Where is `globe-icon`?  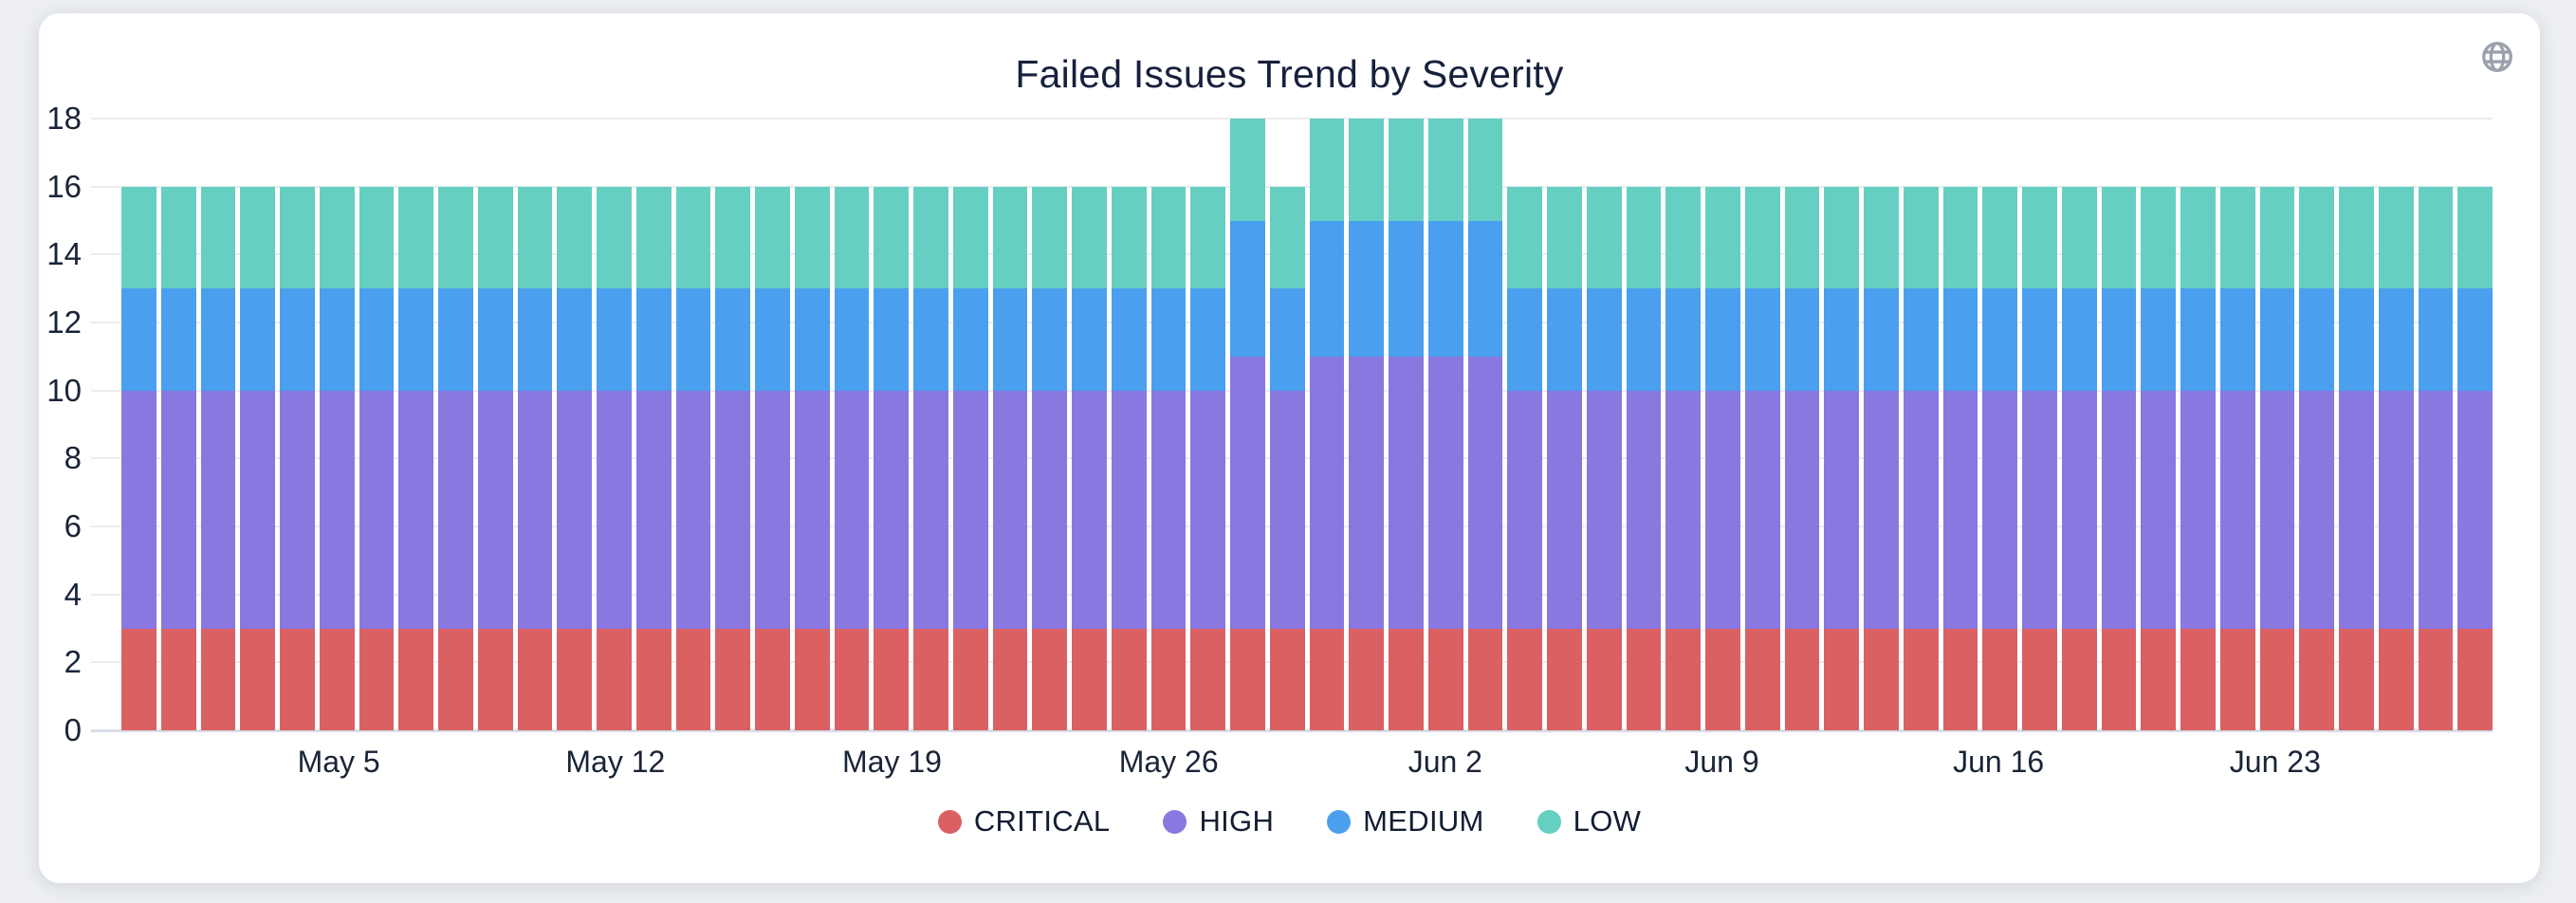 globe-icon is located at coordinates (2497, 57).